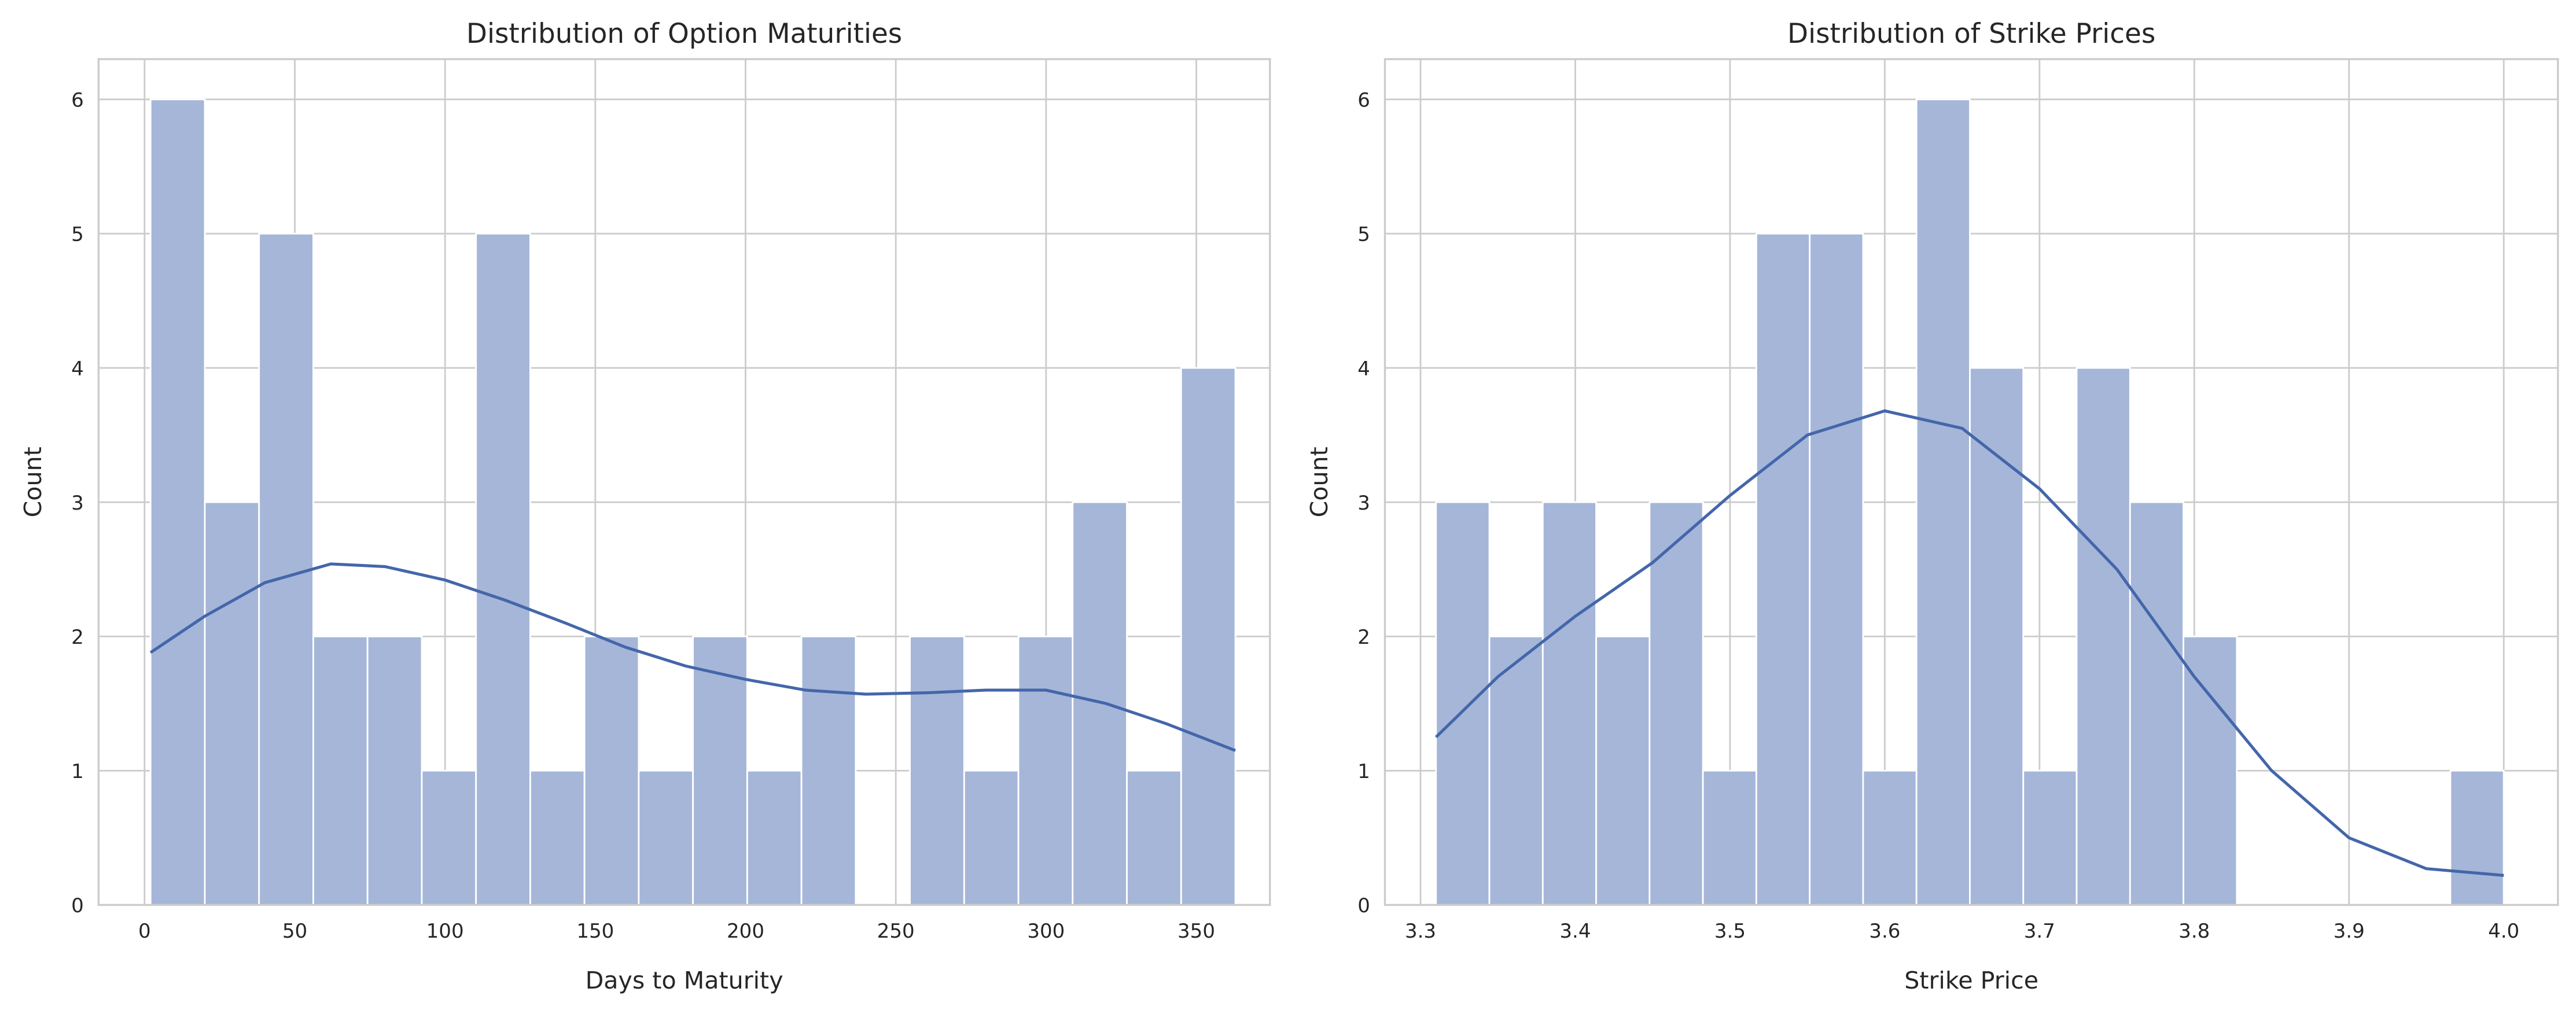 The image size is (2576, 1014). What do you see at coordinates (1420, 932) in the screenshot?
I see `x-tick-label: 3.3` at bounding box center [1420, 932].